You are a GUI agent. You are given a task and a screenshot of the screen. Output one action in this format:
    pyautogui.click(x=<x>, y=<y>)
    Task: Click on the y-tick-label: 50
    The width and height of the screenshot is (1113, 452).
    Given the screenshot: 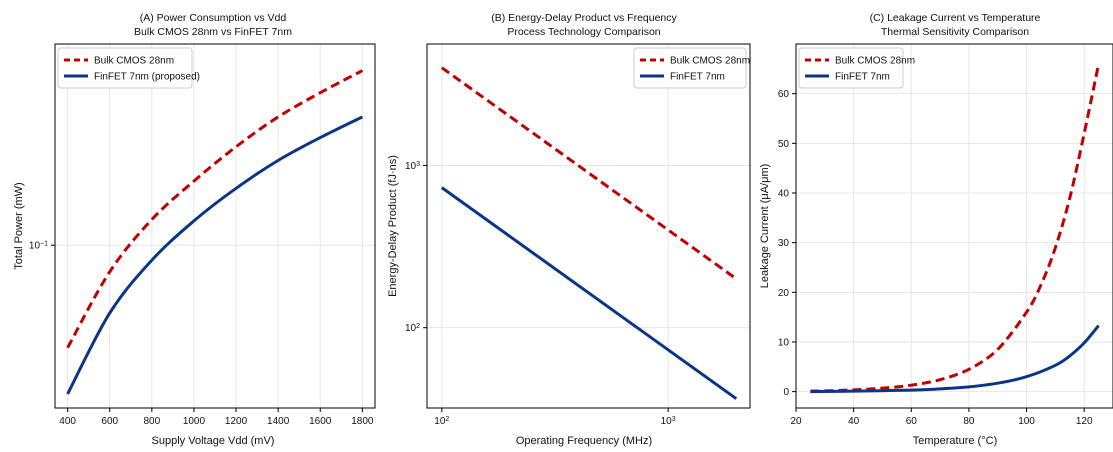 What is the action you would take?
    pyautogui.click(x=784, y=144)
    